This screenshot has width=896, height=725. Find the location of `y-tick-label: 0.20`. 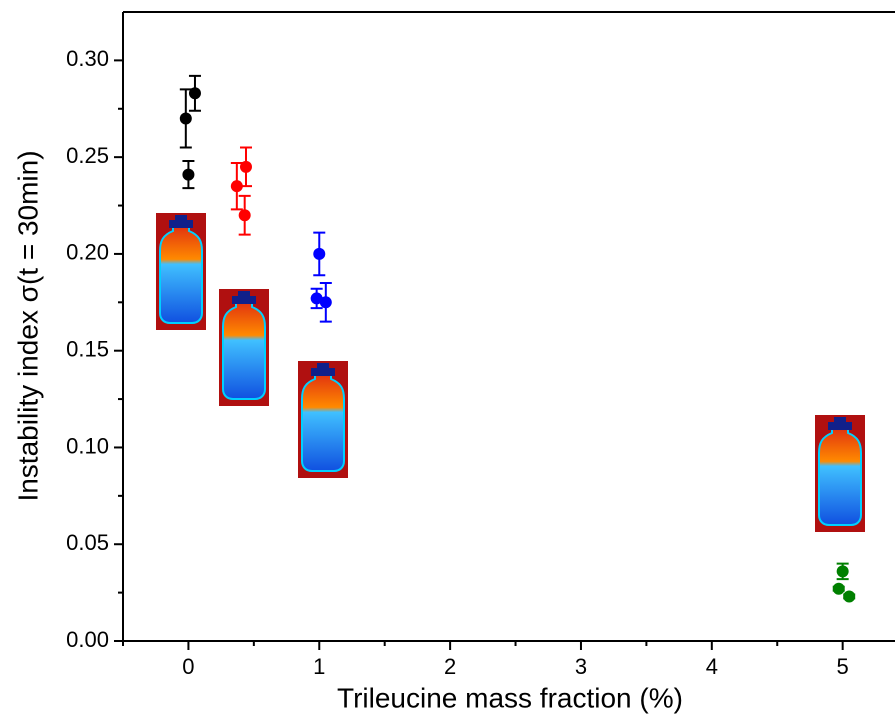

y-tick-label: 0.20 is located at coordinates (87, 252).